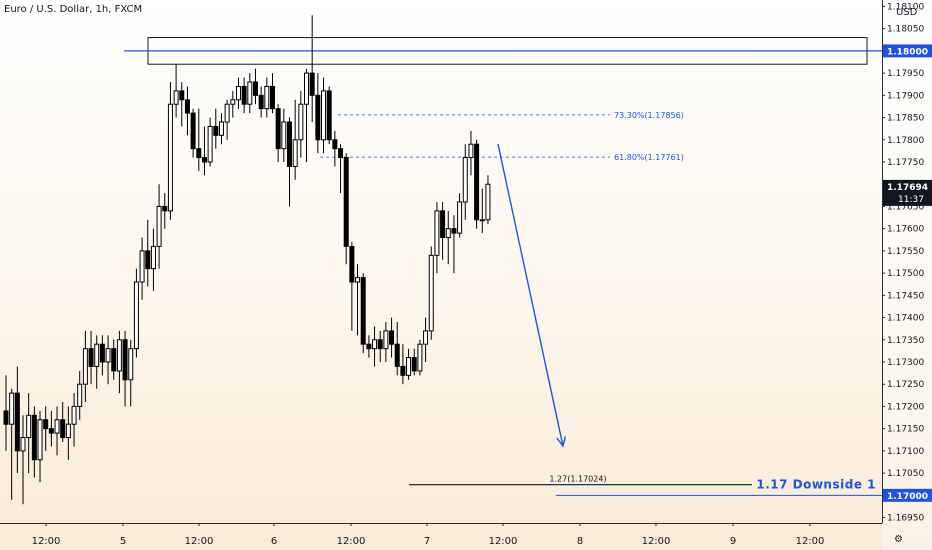  What do you see at coordinates (577, 479) in the screenshot?
I see `extension-label: 1.27(1.17024)` at bounding box center [577, 479].